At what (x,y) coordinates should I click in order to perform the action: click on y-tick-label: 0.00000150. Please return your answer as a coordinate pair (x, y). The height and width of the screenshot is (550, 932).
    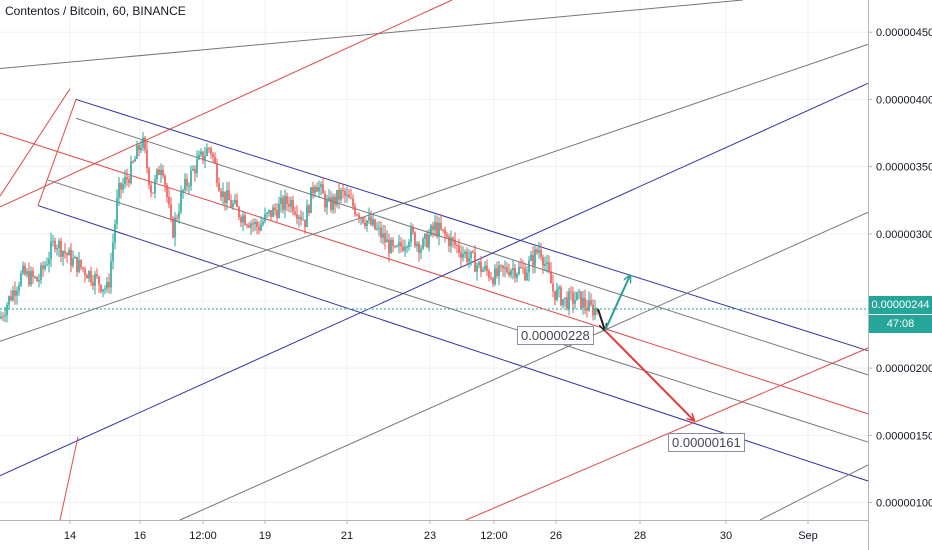
    Looking at the image, I should click on (904, 436).